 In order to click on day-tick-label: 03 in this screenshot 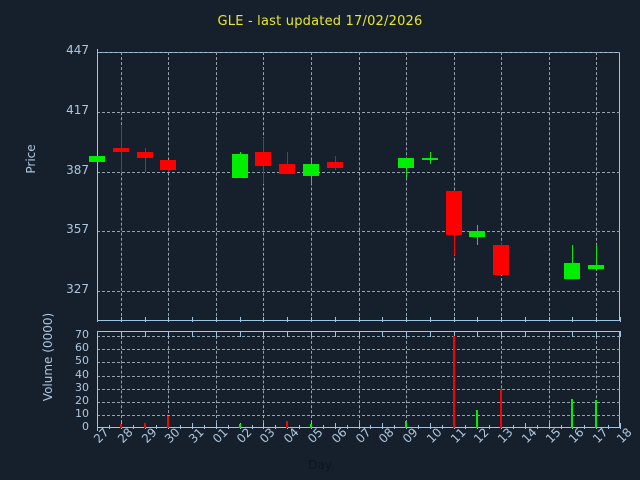, I will do `click(267, 435)`.